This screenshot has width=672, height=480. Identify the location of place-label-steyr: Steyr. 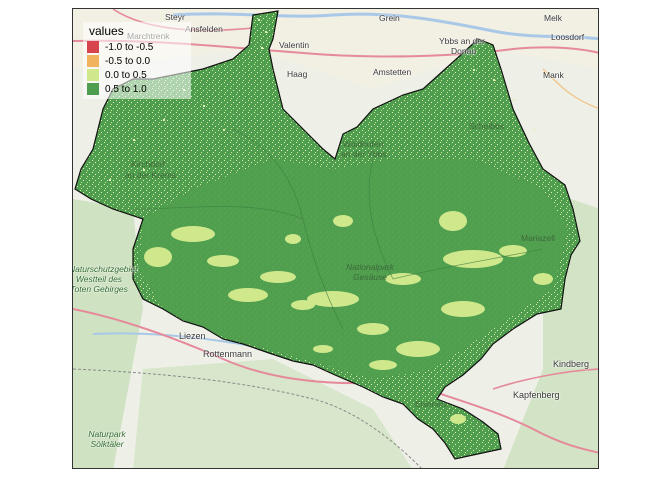
(175, 17).